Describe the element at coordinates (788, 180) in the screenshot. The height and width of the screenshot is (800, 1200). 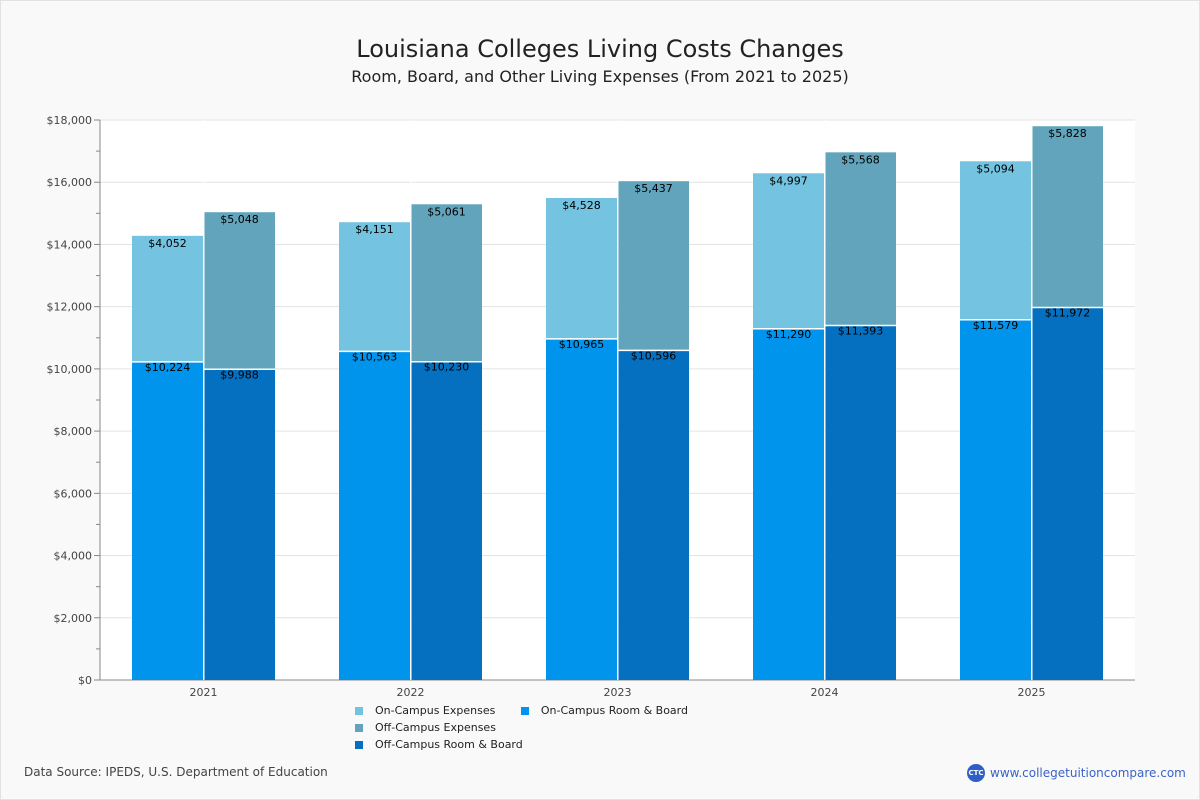
I see `data-label: $4,997` at that location.